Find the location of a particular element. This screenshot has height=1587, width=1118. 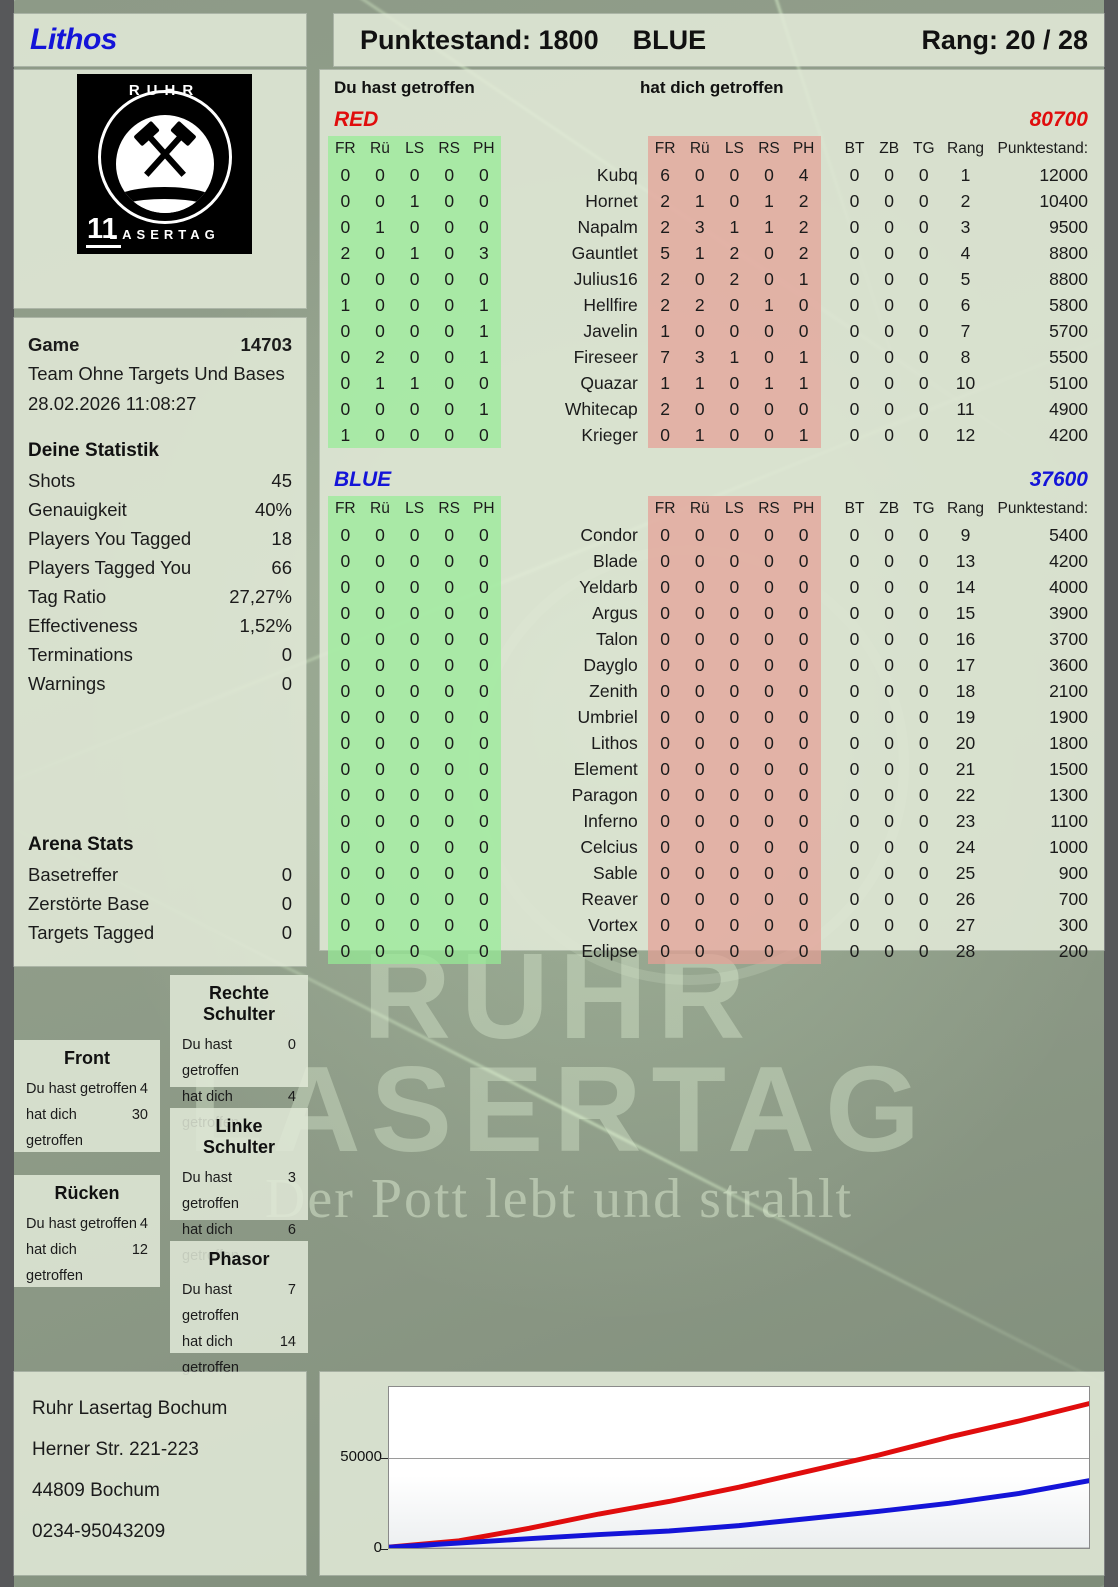

table-row: 0 0 0 0 0 Julius16 2 0 2 0 1 0 0 0 5 8800 is located at coordinates (711, 279).